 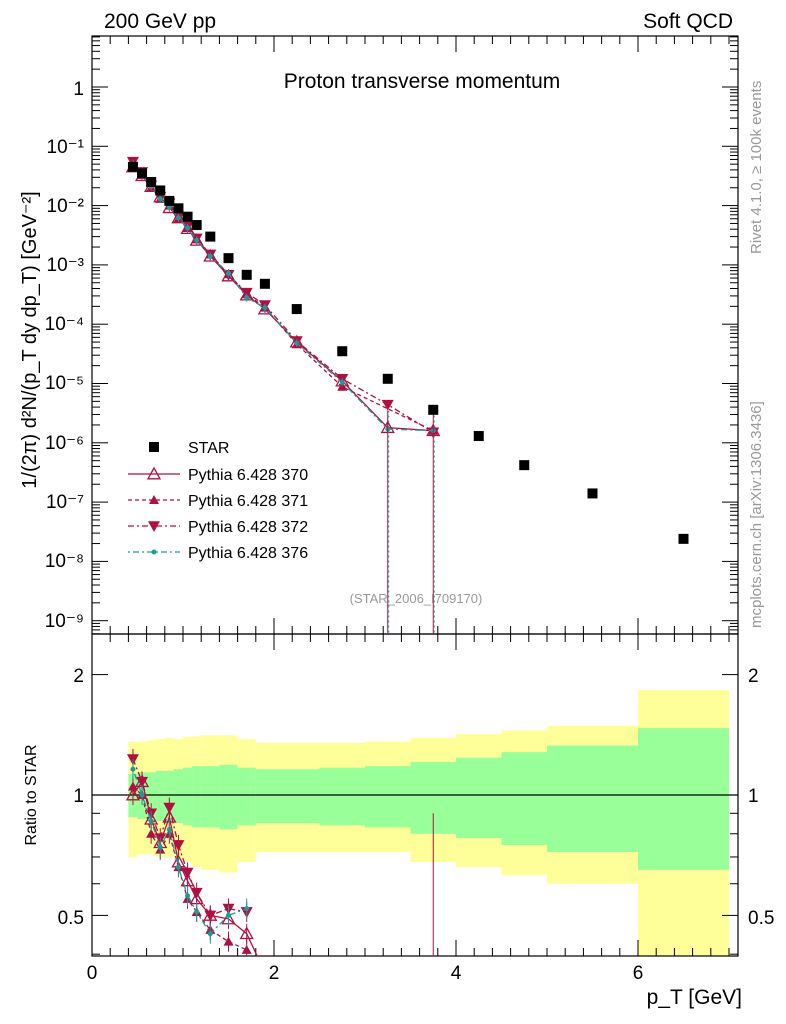 What do you see at coordinates (78, 676) in the screenshot?
I see `y-tick-label: 2` at bounding box center [78, 676].